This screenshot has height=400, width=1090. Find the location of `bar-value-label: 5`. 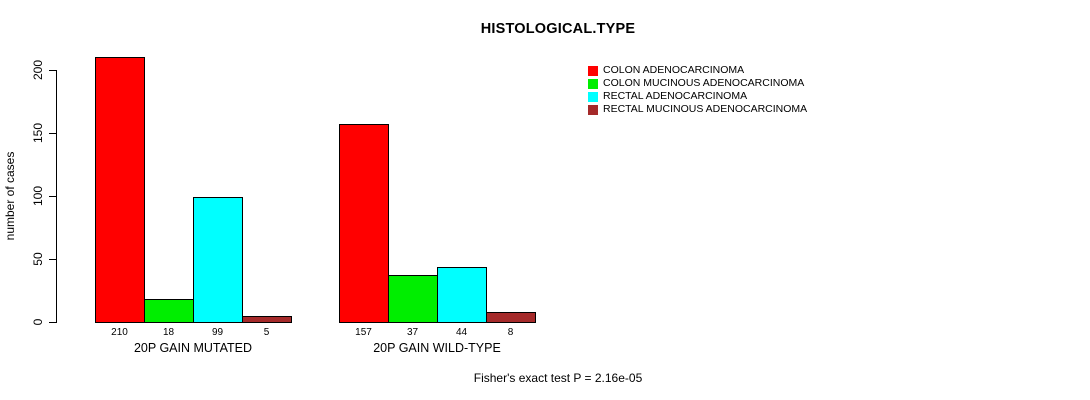

bar-value-label: 5 is located at coordinates (266, 332).